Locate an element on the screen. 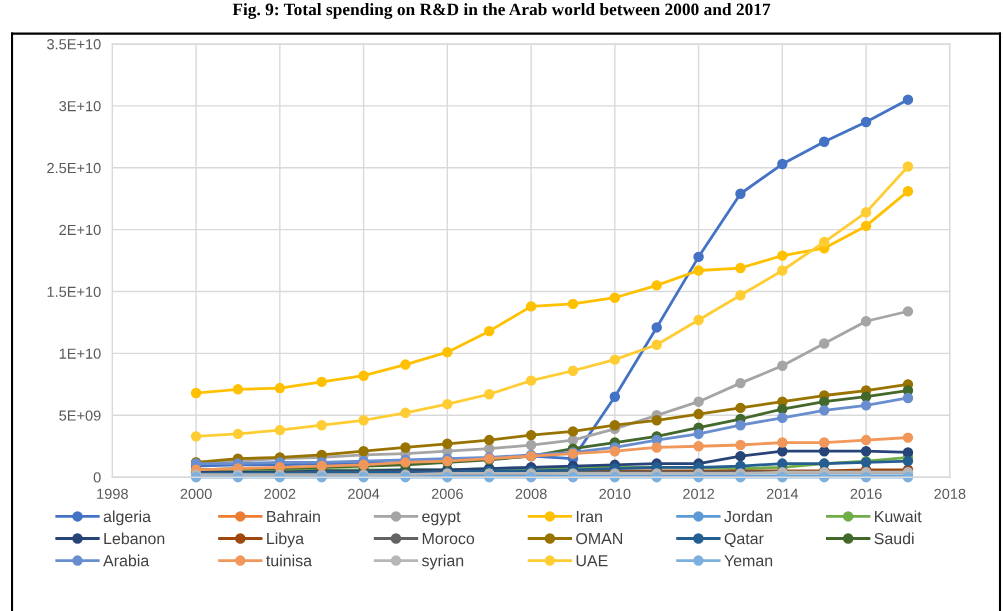 The height and width of the screenshot is (611, 1003). legend-label: Saudi is located at coordinates (894, 538).